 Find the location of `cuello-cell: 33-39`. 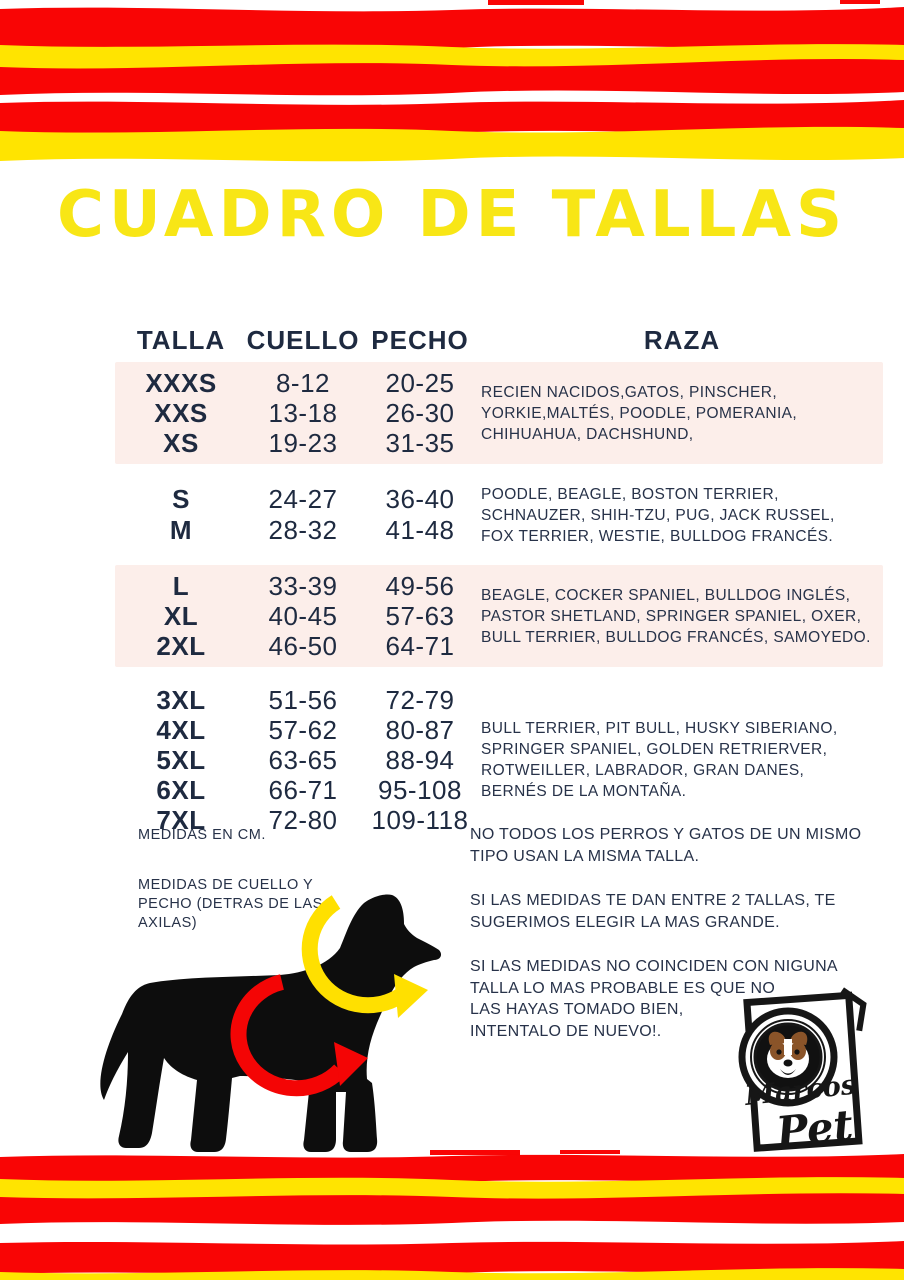

cuello-cell: 33-39 is located at coordinates (303, 585).